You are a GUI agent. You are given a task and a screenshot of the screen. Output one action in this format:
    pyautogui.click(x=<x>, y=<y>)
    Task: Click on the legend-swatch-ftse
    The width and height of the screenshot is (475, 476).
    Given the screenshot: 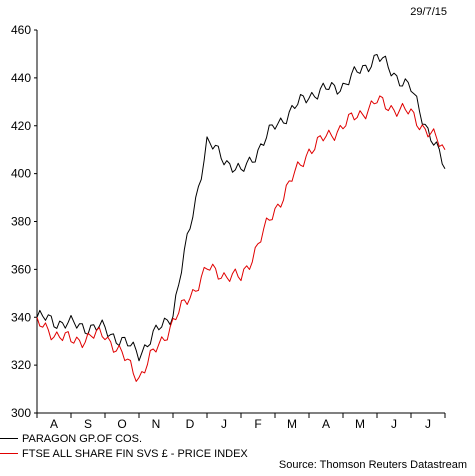 What is the action you would take?
    pyautogui.click(x=9, y=453)
    